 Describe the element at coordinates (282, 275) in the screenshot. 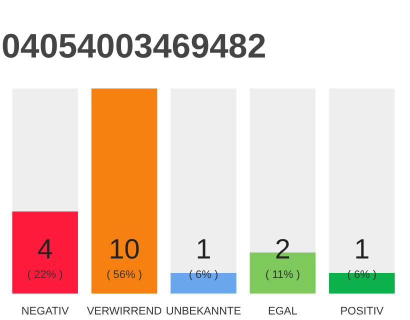

I see `annotation: ( 11% )` at that location.